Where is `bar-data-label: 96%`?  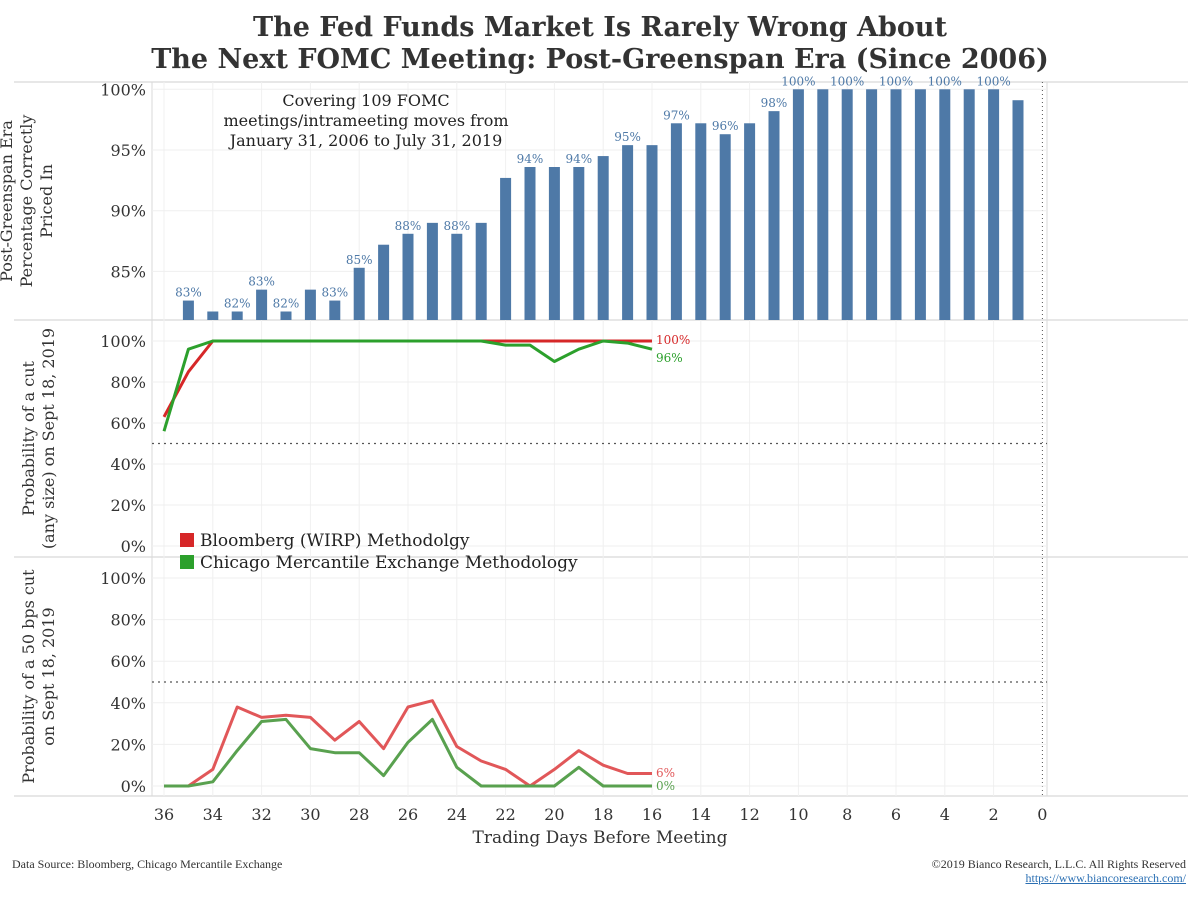
bar-data-label: 96% is located at coordinates (725, 126).